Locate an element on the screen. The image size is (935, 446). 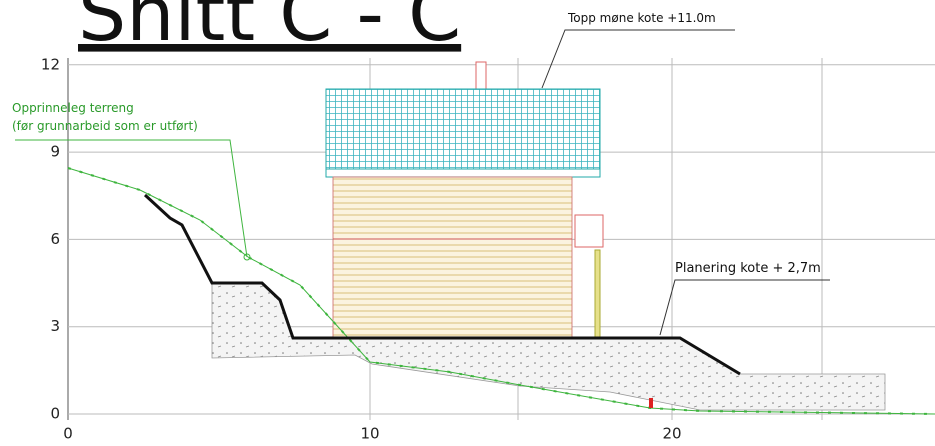
y-tick-label: 9 is located at coordinates (55, 152).